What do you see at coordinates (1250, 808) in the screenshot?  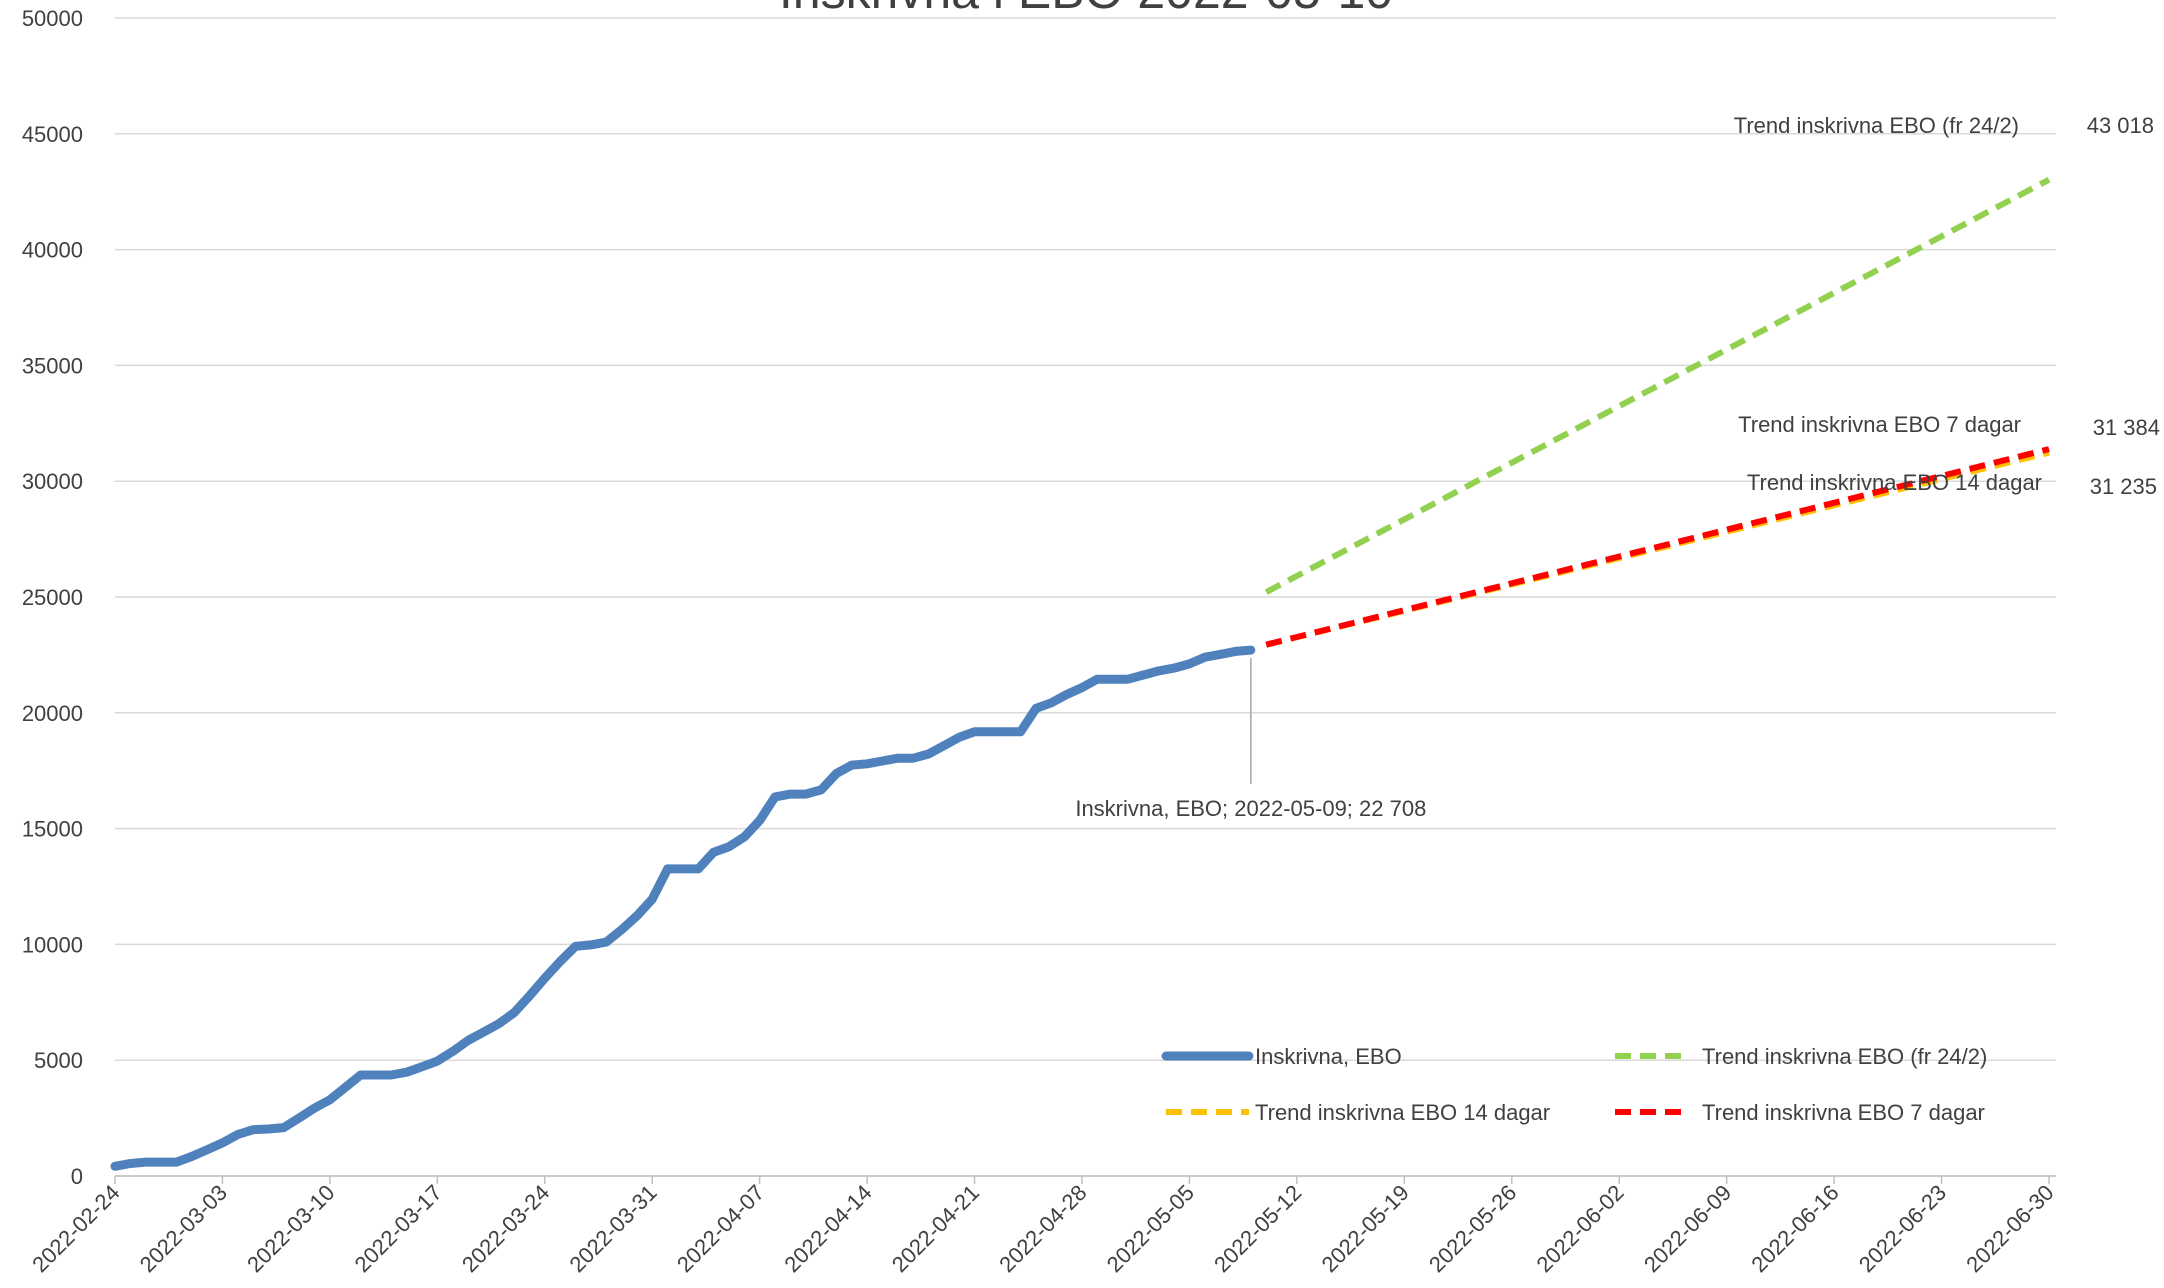 I see `annotation: Inskrivna, EBO; 2022-05-09; 22 708` at bounding box center [1250, 808].